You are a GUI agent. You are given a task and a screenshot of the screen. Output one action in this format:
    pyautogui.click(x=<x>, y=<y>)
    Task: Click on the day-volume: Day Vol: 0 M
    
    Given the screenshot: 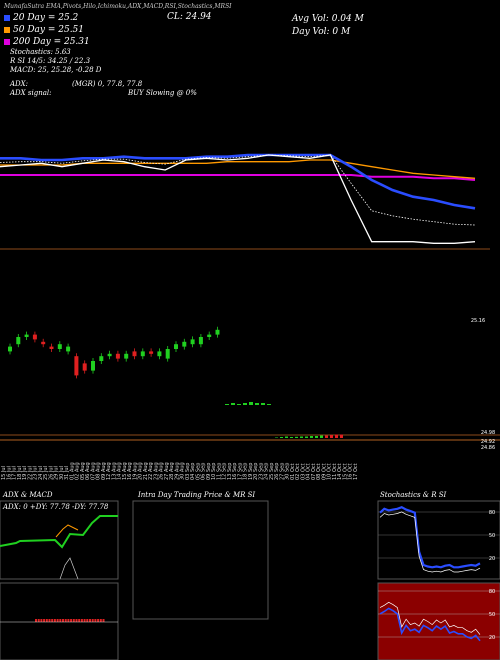 What is the action you would take?
    pyautogui.click(x=321, y=32)
    